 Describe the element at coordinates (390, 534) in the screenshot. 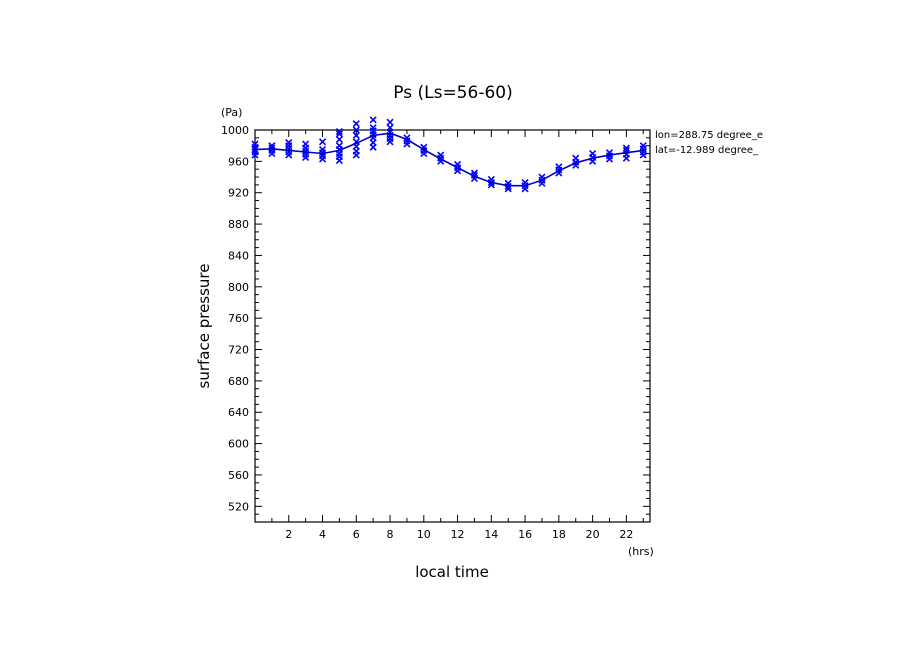

I see `x-tick-label: 8` at that location.